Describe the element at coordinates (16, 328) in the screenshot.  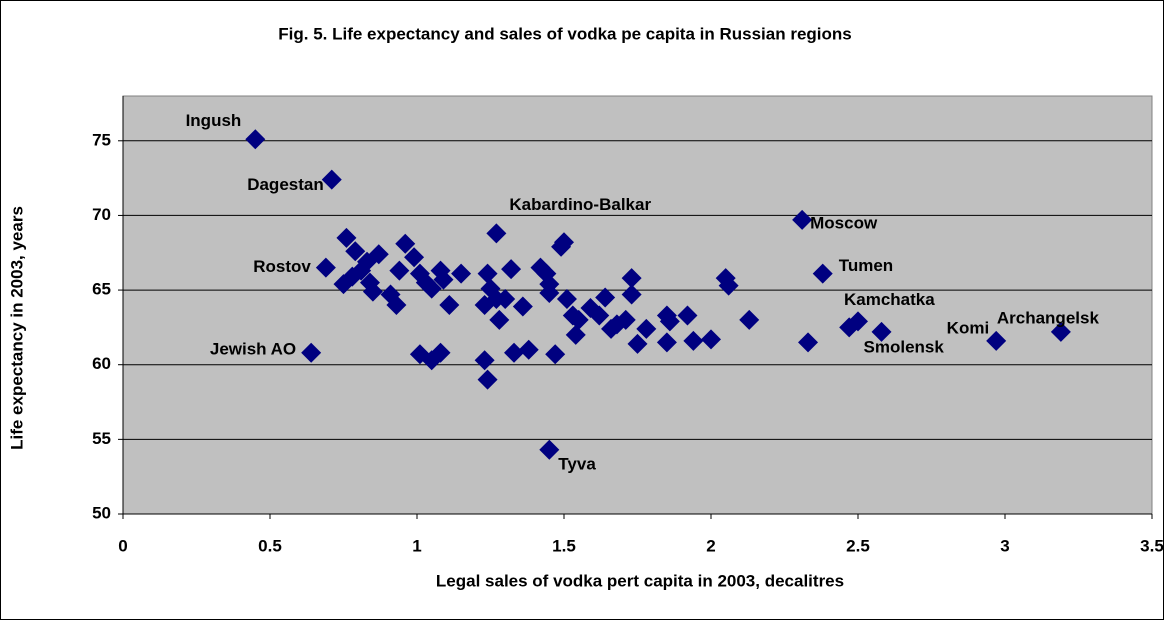
I see `y-axis-title: Life expectancy in 2003, years` at that location.